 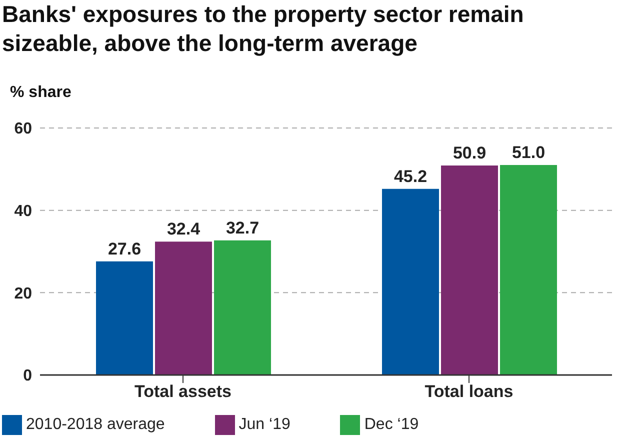 I want to click on data-label: 27.6, so click(x=125, y=248).